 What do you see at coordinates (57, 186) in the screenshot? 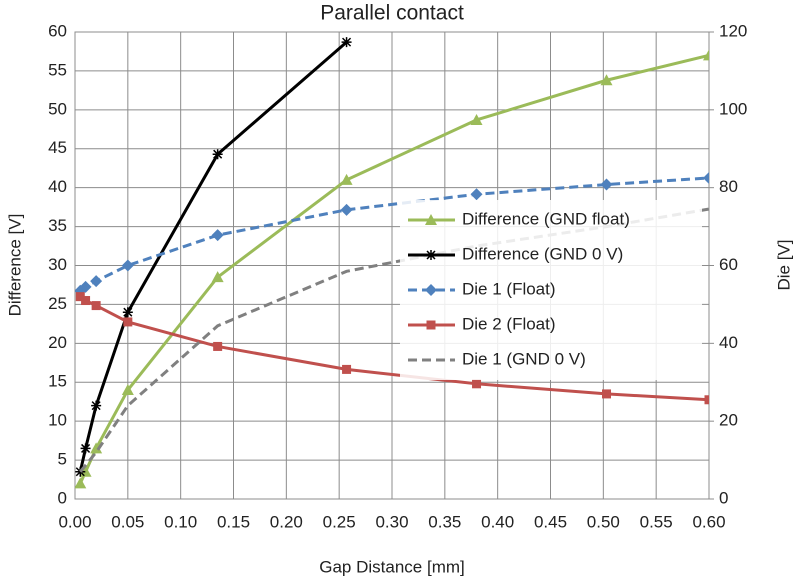
I see `y-tick-label: 40` at bounding box center [57, 186].